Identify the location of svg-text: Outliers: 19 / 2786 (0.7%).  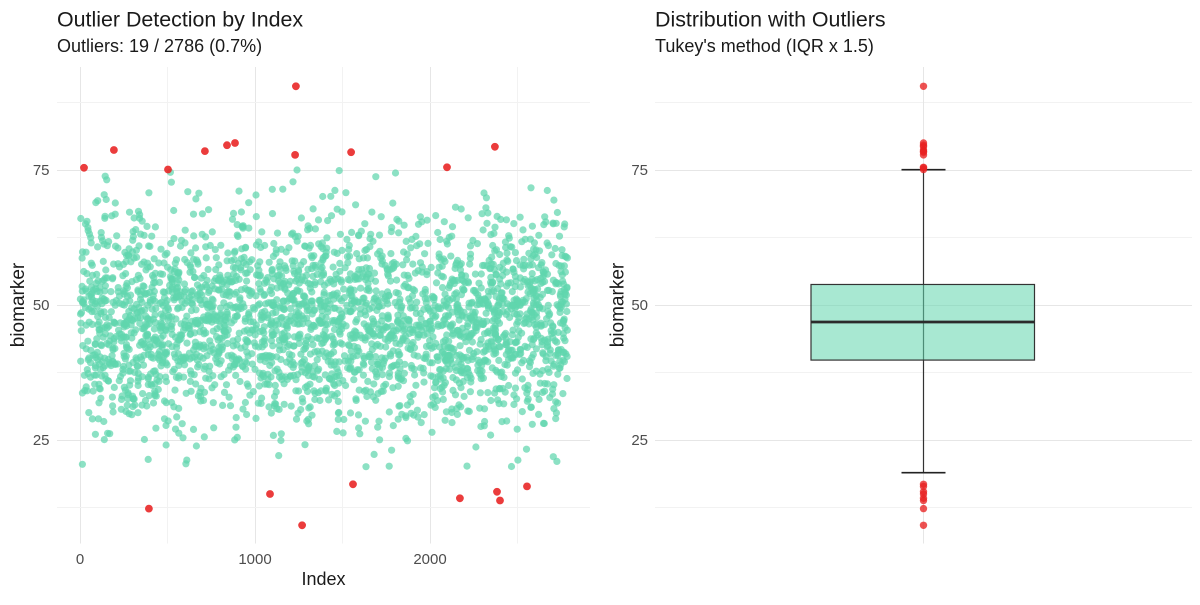
(159, 46).